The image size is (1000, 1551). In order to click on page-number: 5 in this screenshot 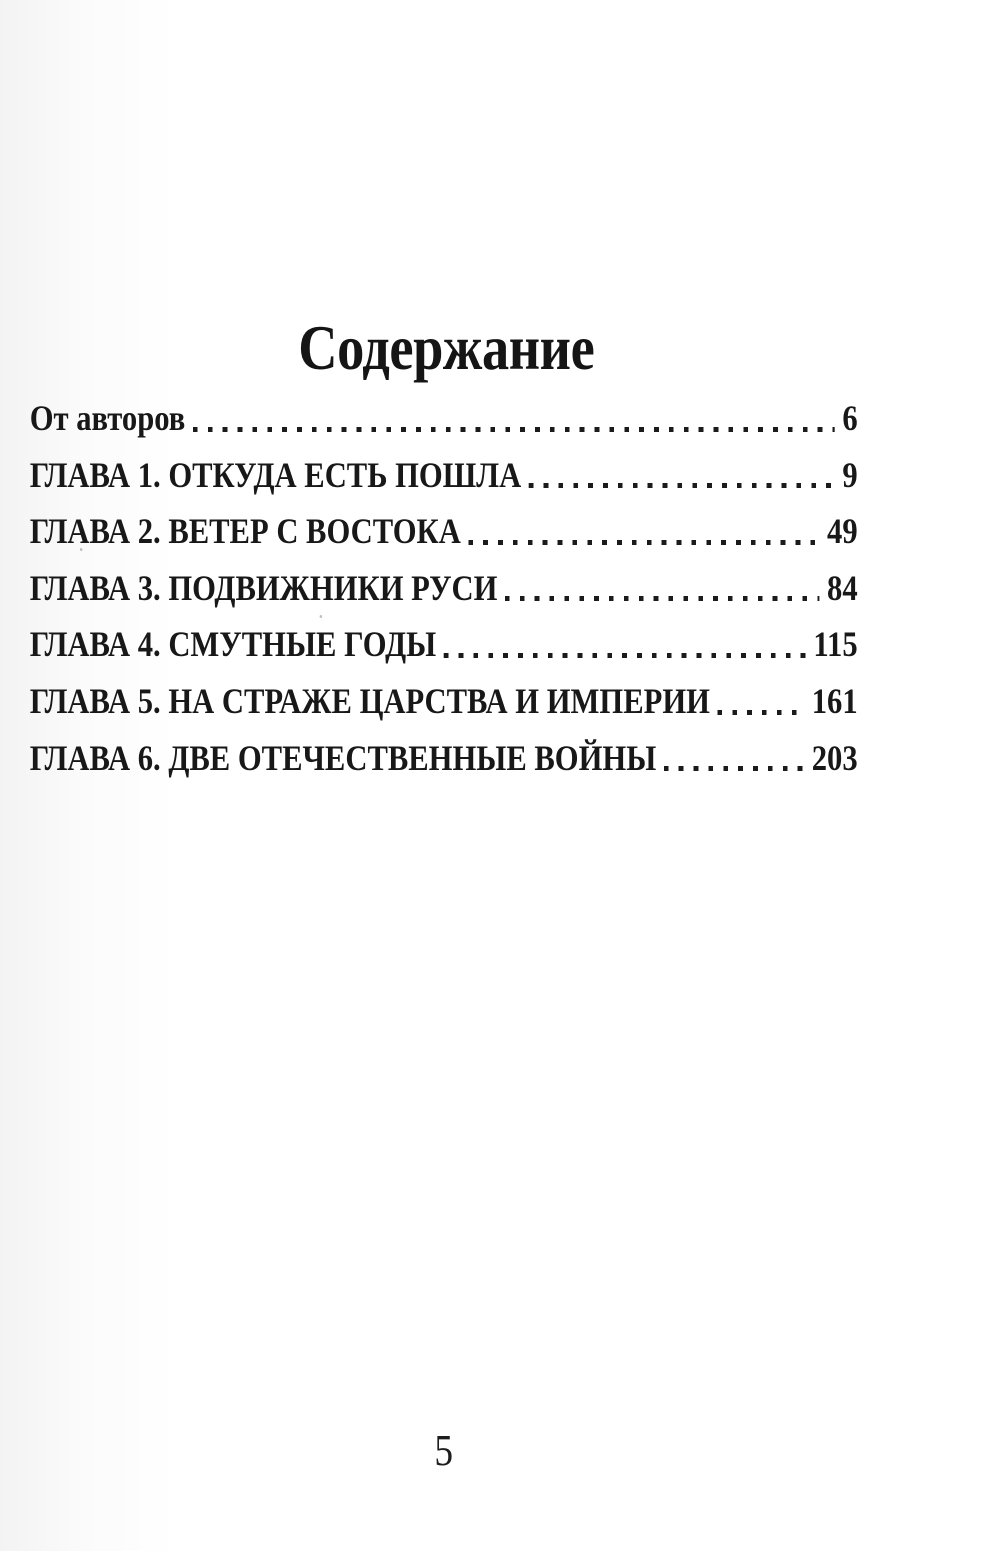, I will do `click(444, 1450)`.